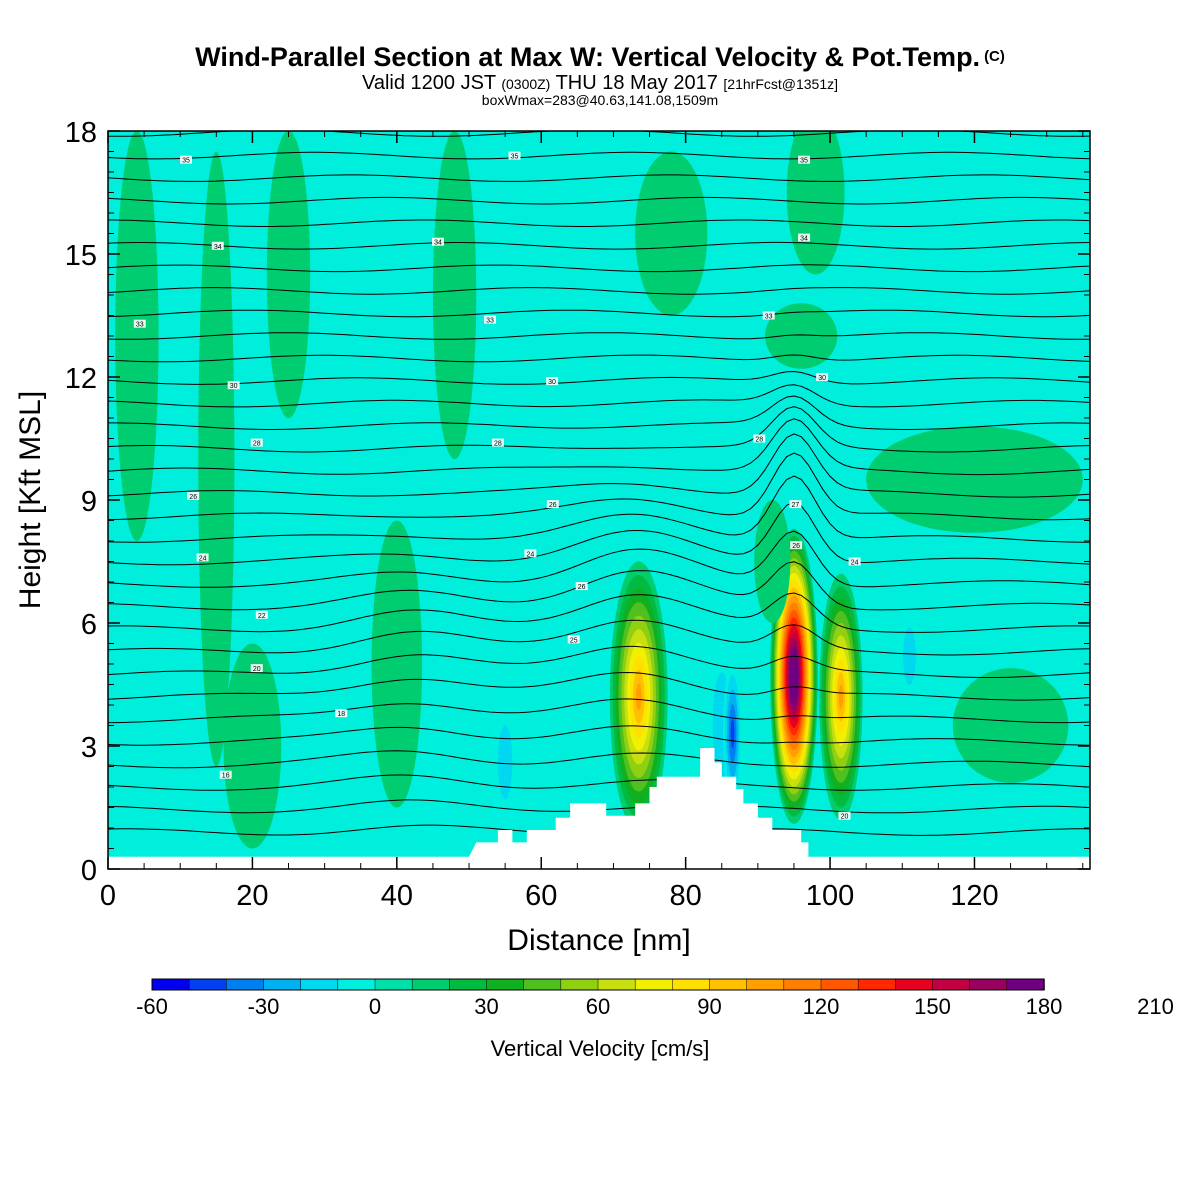 The image size is (1200, 1200). I want to click on x-tick-label: 40, so click(397, 896).